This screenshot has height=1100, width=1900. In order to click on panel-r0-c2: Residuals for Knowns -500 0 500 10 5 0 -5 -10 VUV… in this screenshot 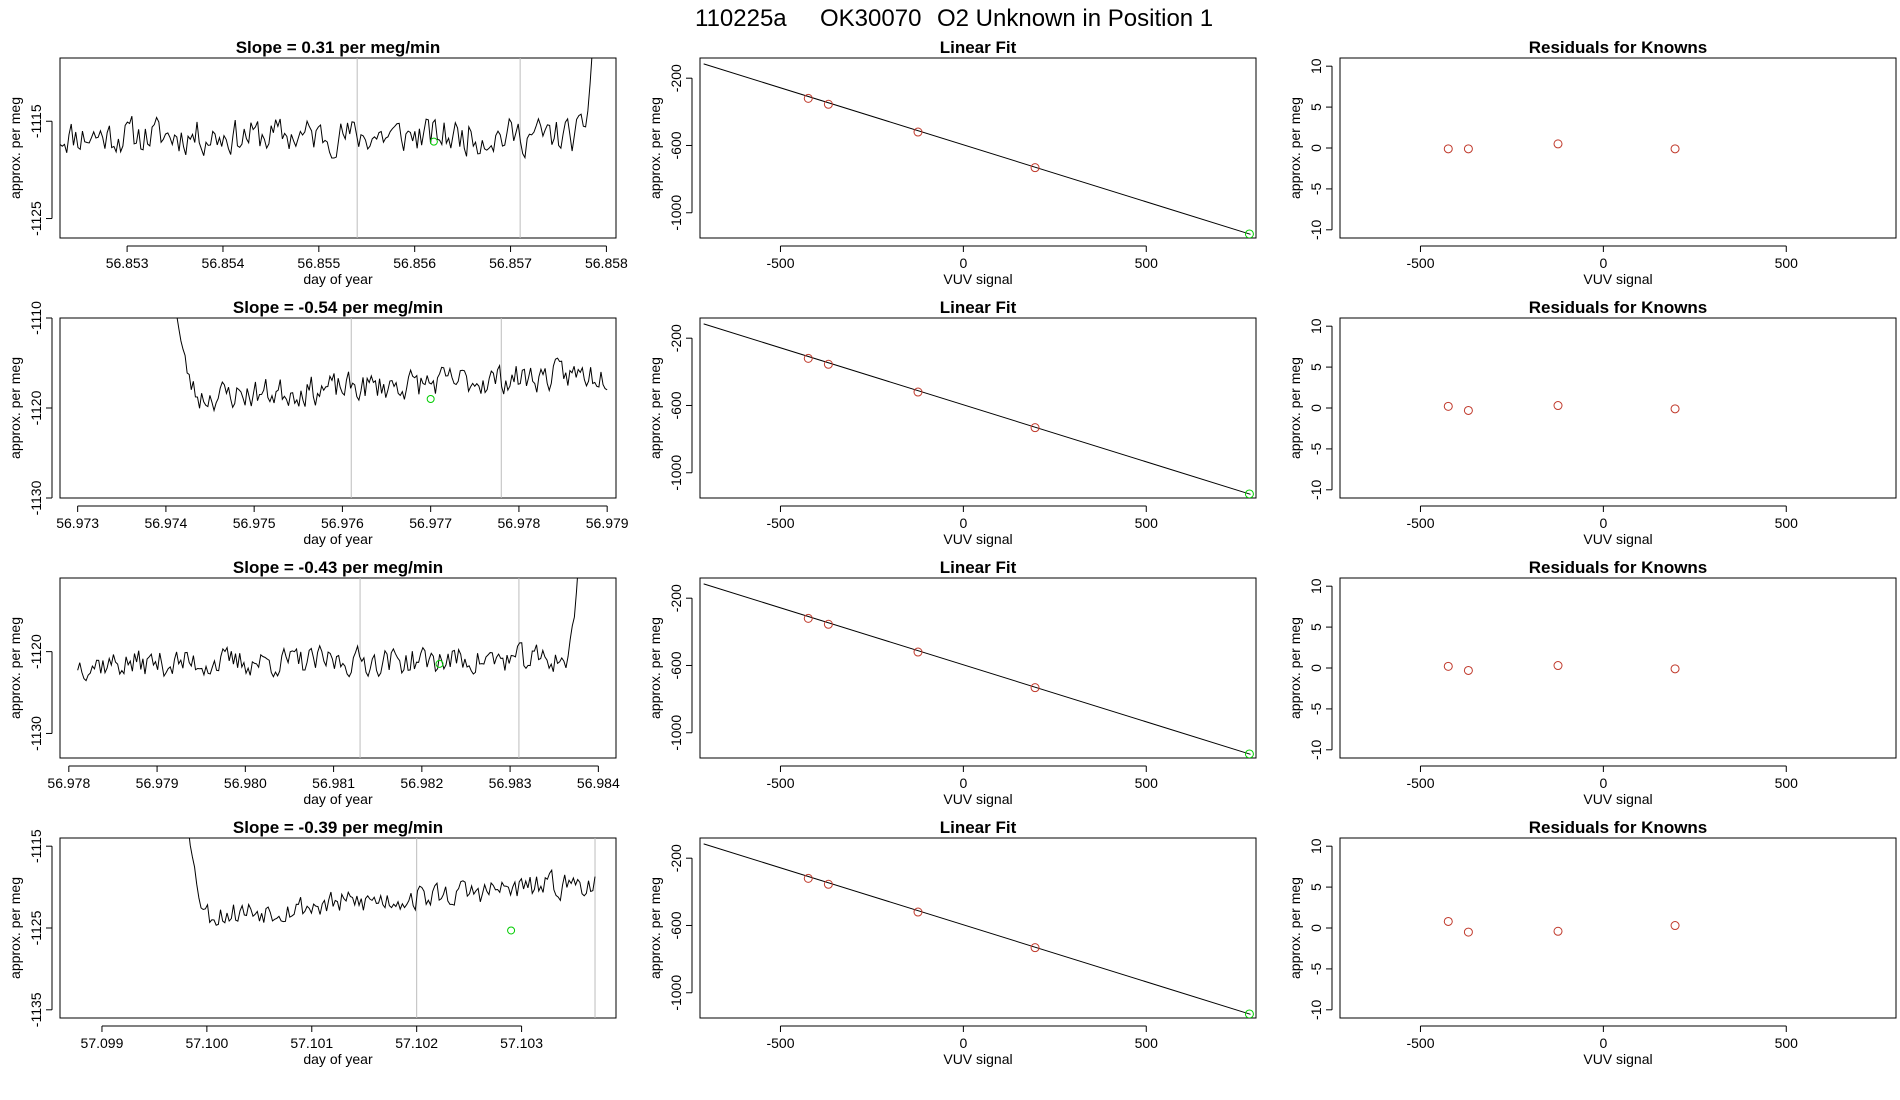, I will do `click(1592, 162)`.